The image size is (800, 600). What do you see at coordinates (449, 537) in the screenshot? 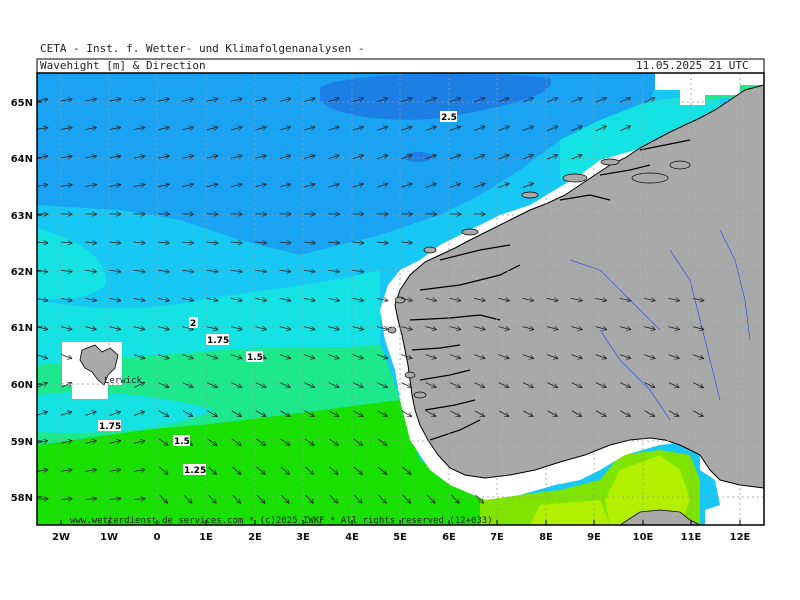
I see `lon-label-6E: 6E` at bounding box center [449, 537].